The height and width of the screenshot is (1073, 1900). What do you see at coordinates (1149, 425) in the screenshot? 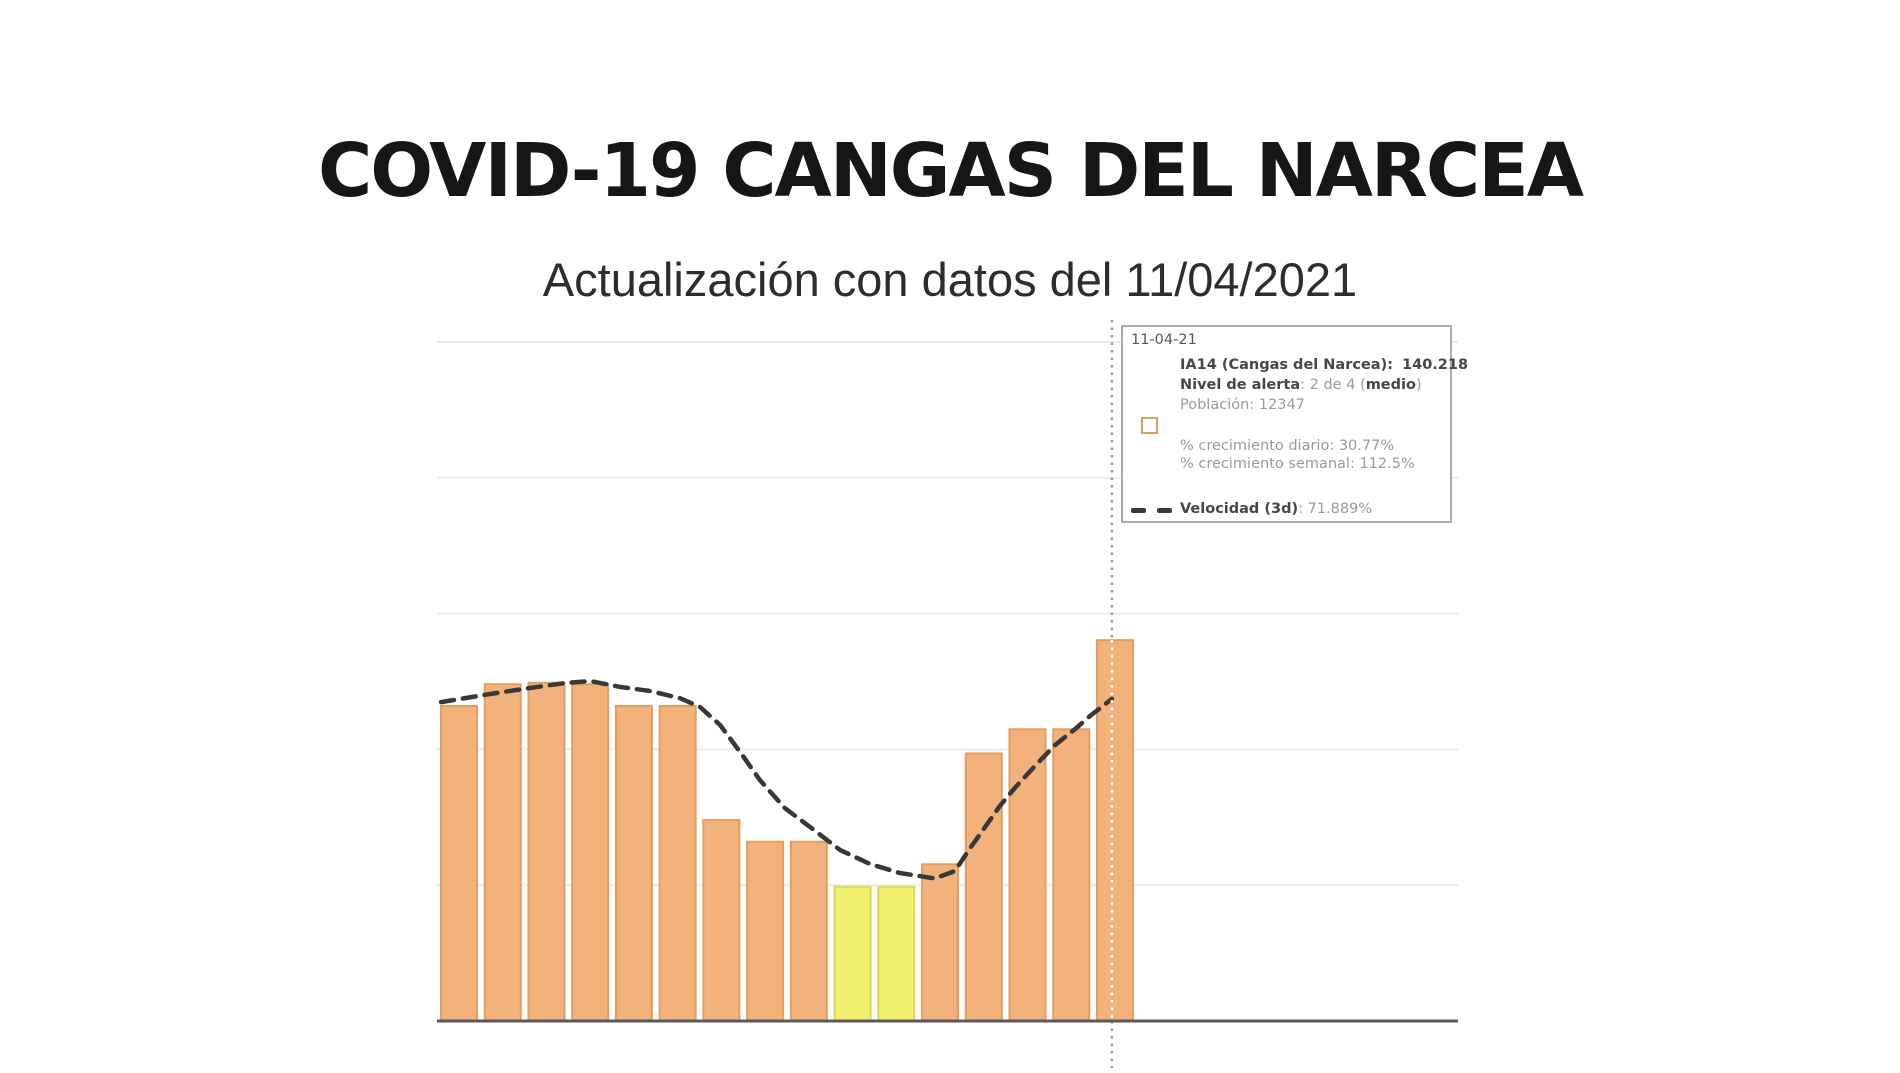
I see `bar-series-swatch` at bounding box center [1149, 425].